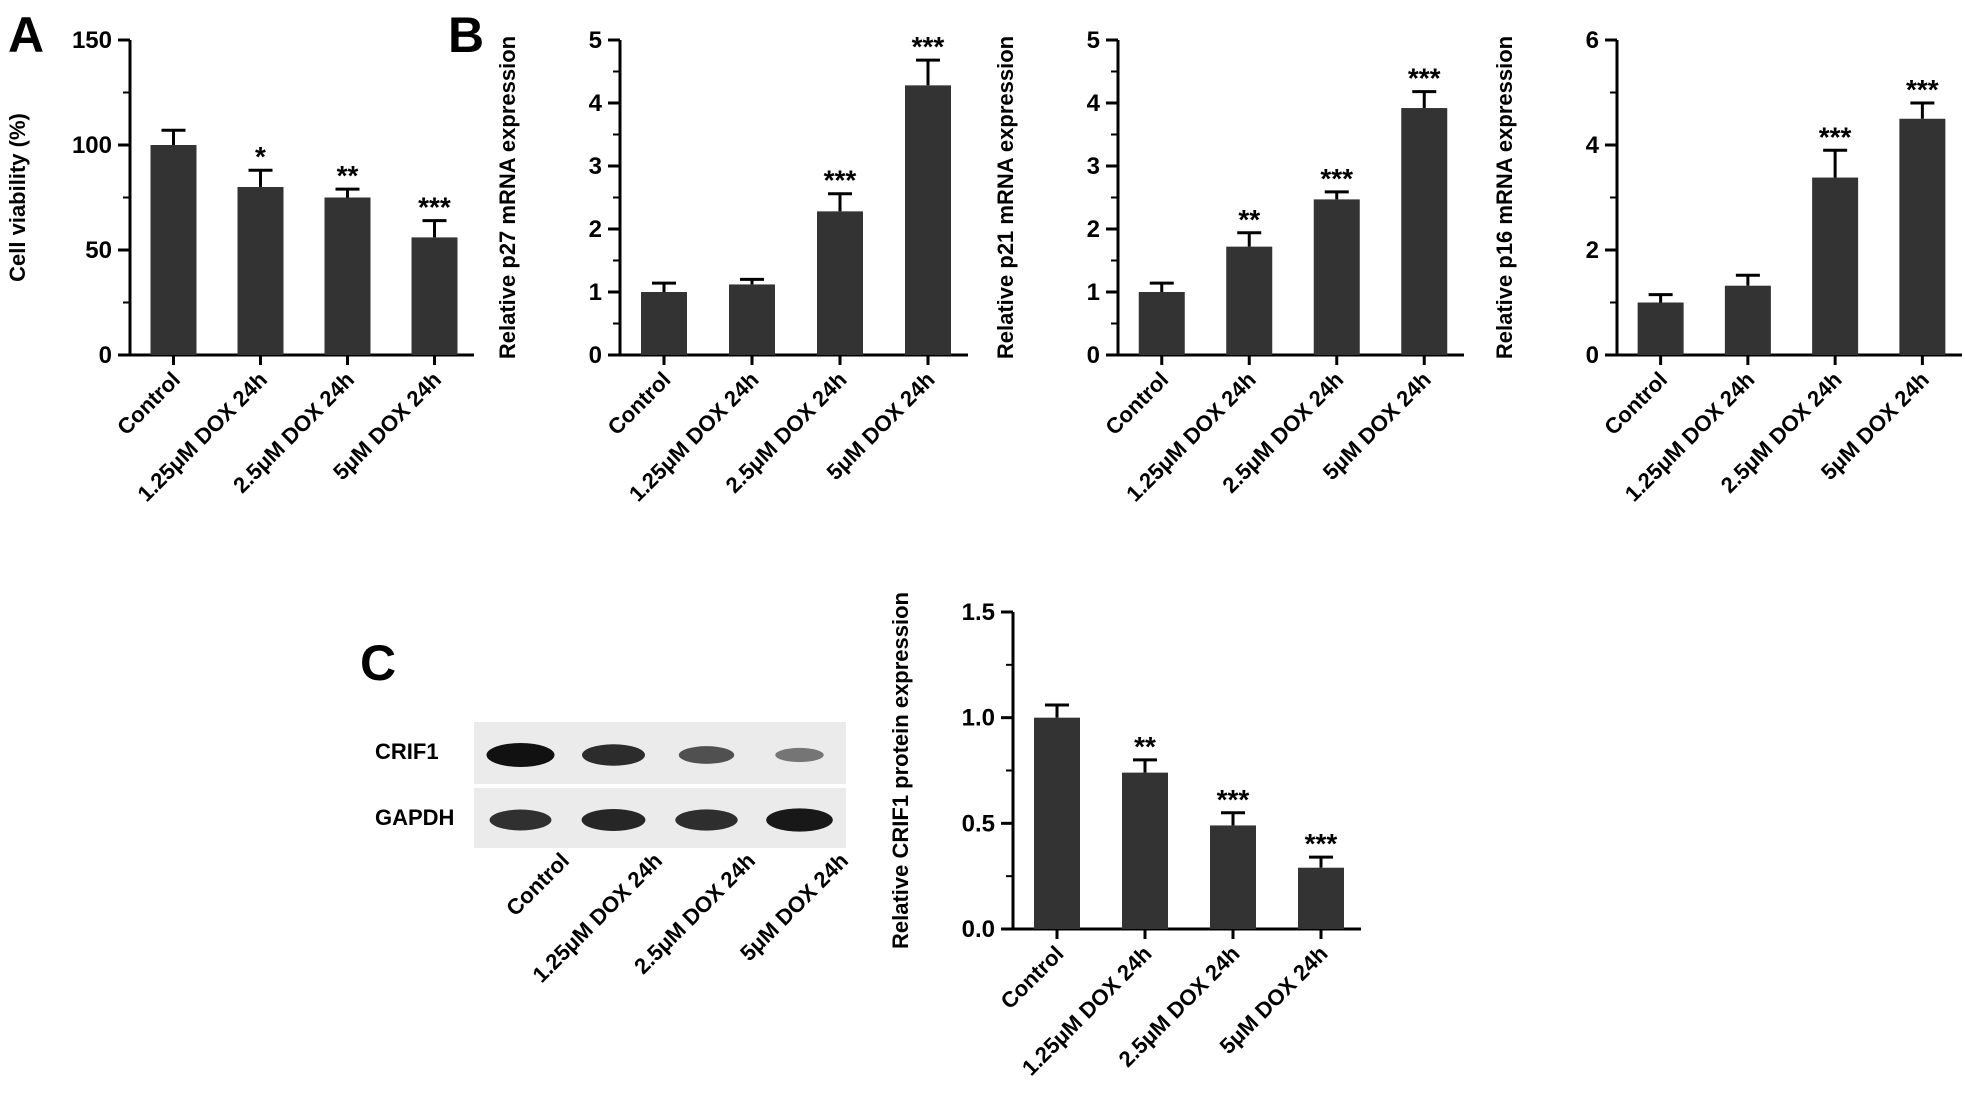  Describe the element at coordinates (1233, 877) in the screenshot. I see `chart-c-bar-2-5um` at that location.